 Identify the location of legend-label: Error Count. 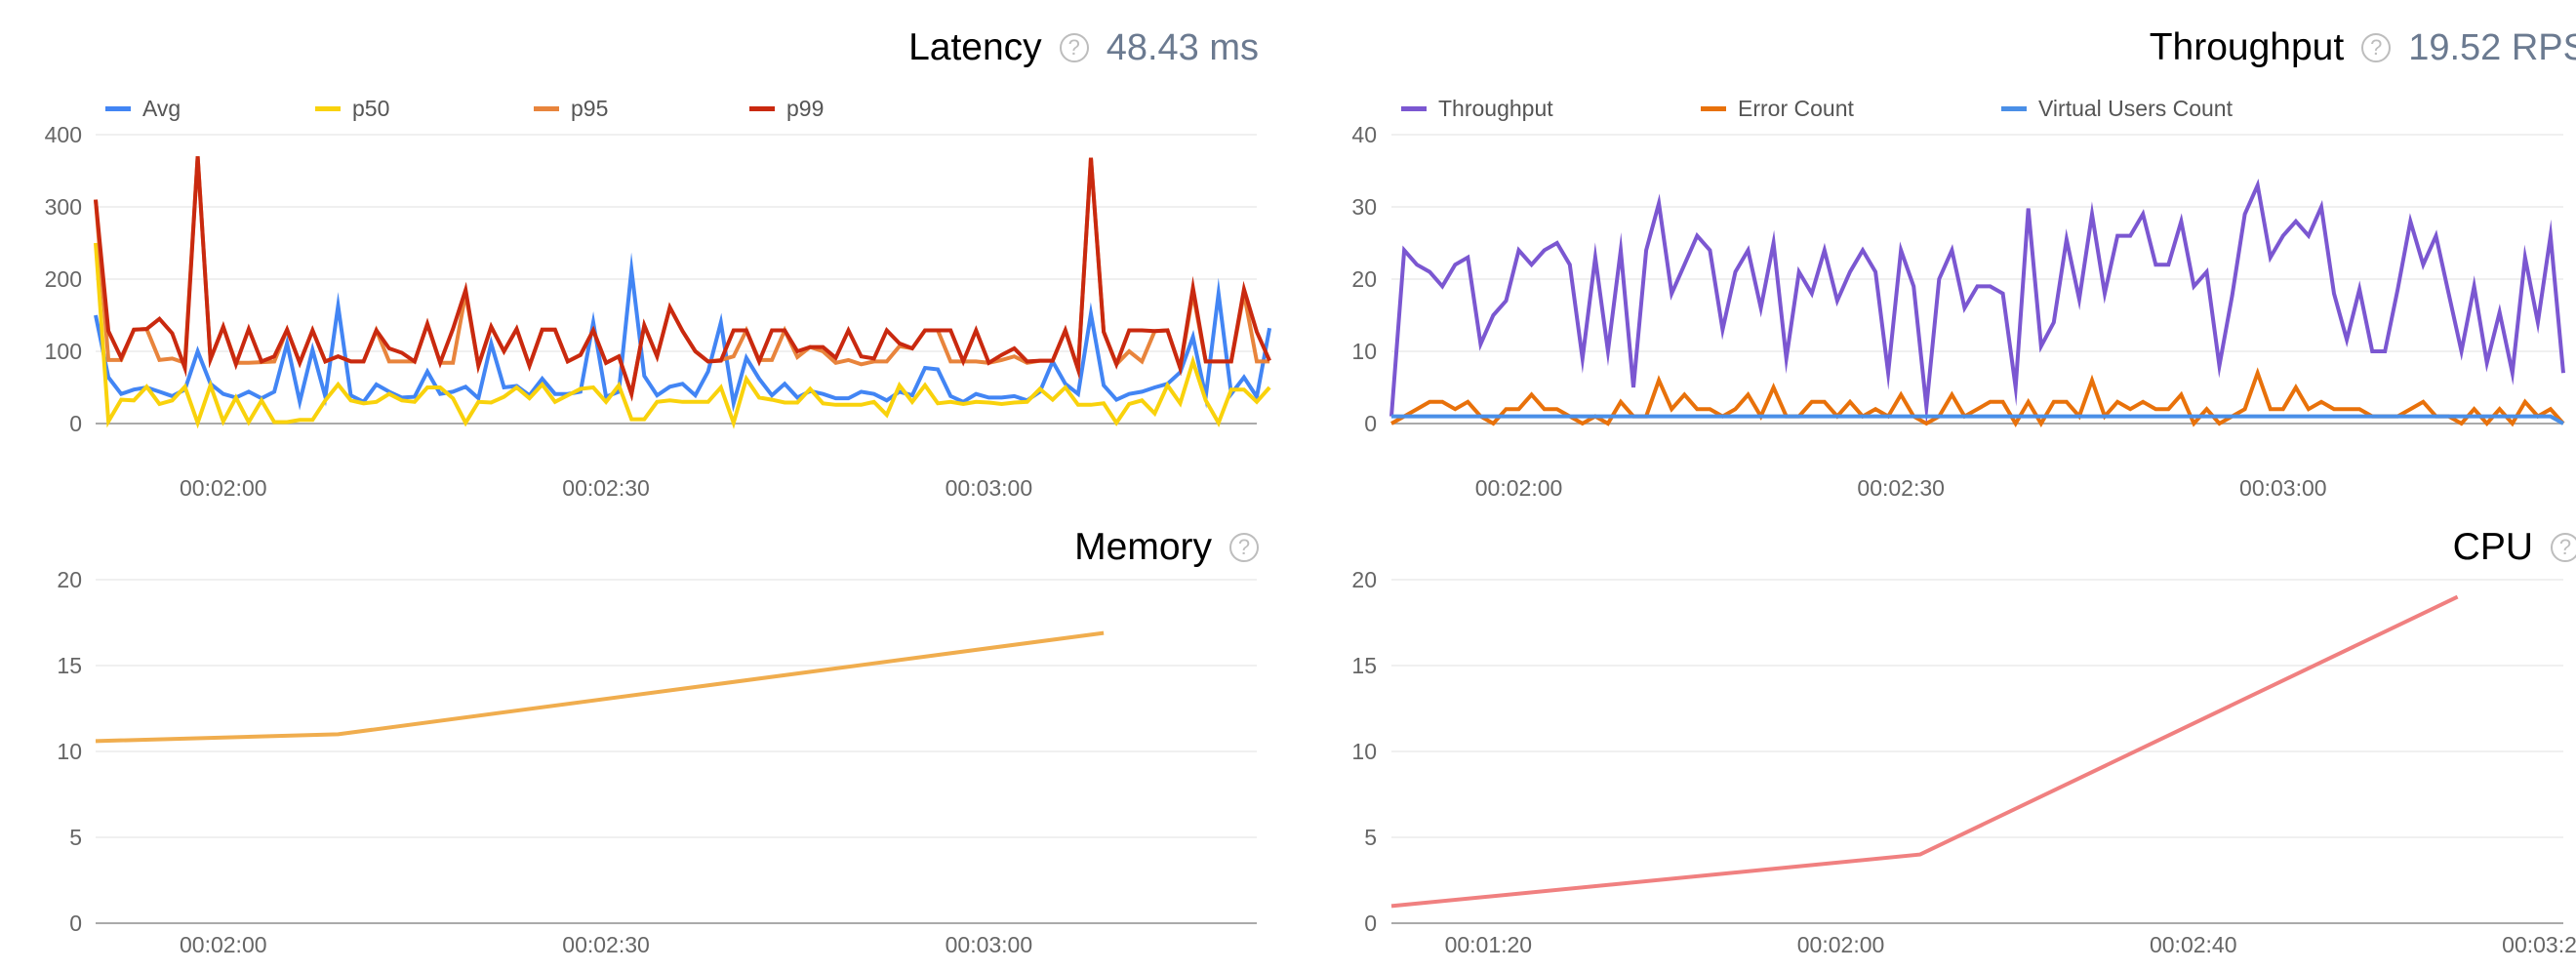
(1796, 109).